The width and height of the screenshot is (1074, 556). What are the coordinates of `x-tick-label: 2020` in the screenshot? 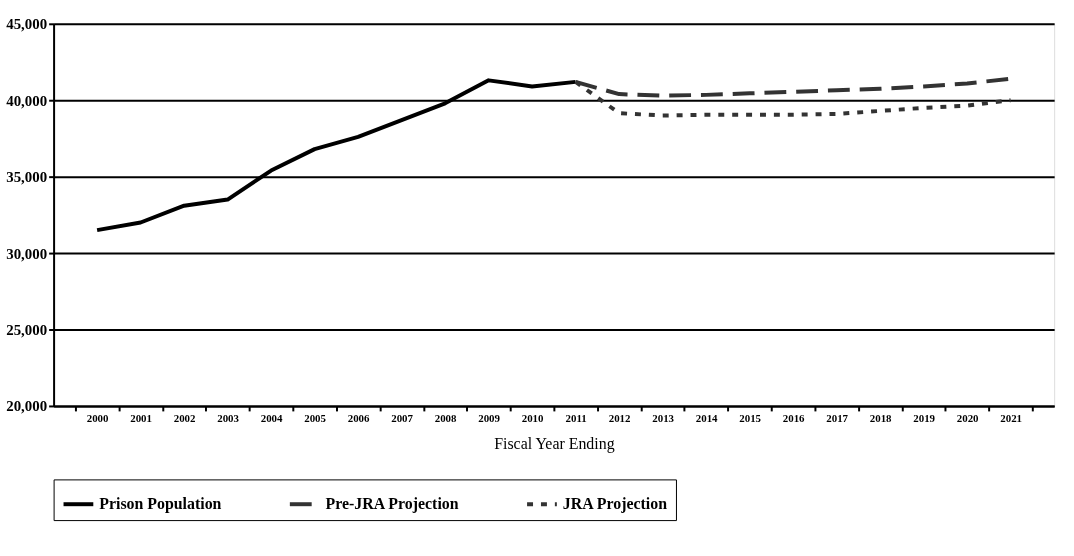 It's located at (968, 418).